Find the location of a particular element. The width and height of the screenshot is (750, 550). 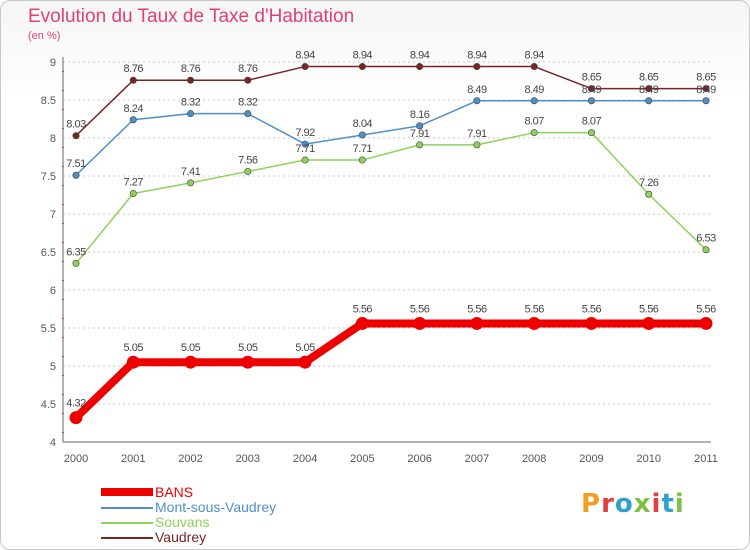

legend-swatch-souvans is located at coordinates (127, 523).